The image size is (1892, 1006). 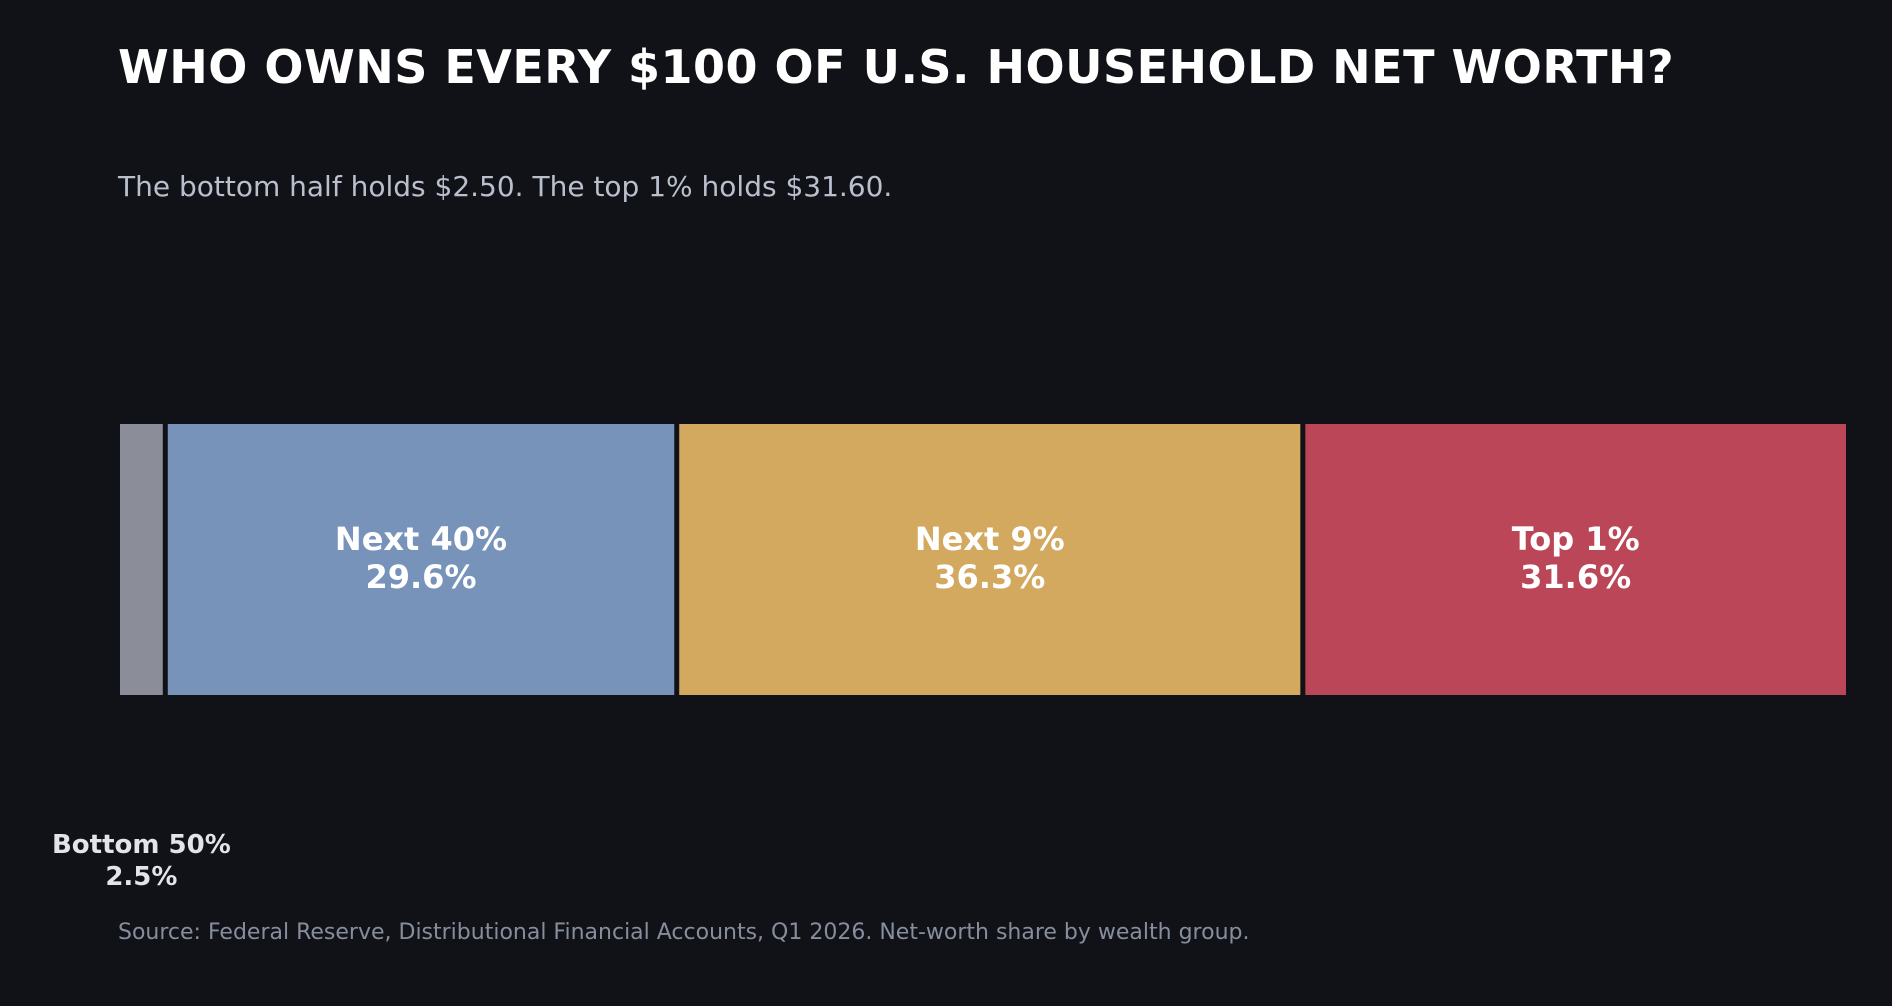 What do you see at coordinates (421, 539) in the screenshot?
I see `category-label-next-40: Next 40%` at bounding box center [421, 539].